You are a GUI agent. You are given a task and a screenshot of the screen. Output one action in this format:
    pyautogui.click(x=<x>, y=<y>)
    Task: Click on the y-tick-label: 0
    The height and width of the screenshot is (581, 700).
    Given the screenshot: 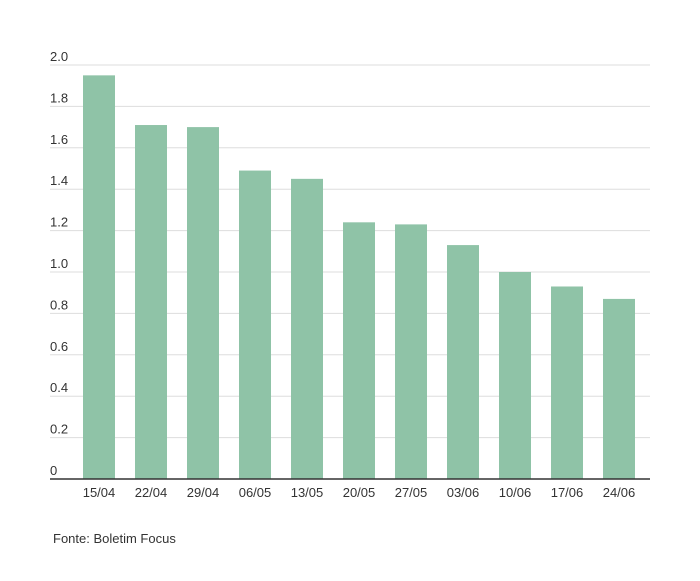 What is the action you would take?
    pyautogui.click(x=53, y=470)
    